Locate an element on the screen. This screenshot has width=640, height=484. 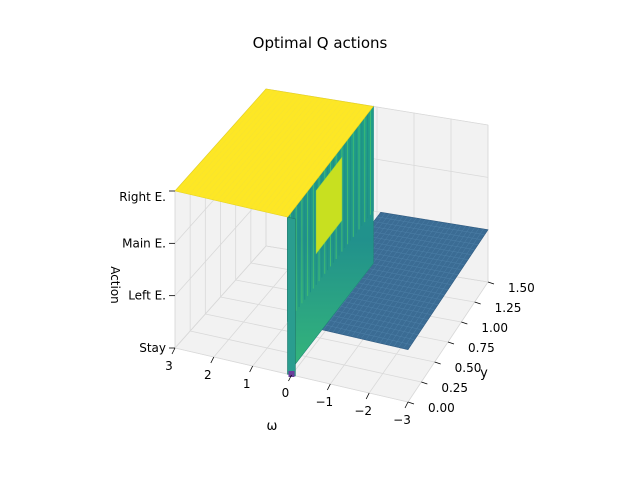
y-tick-label: 1.25 is located at coordinates (508, 308).